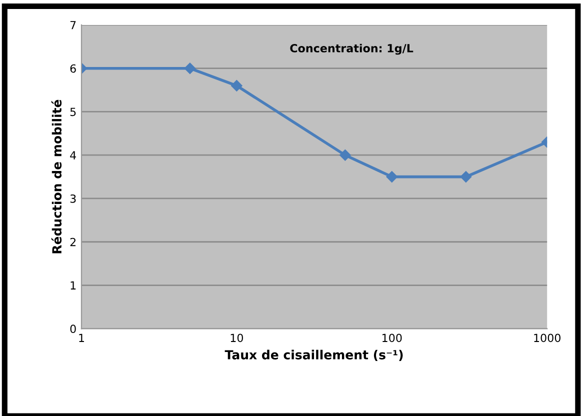 The height and width of the screenshot is (416, 582). Describe the element at coordinates (73, 112) in the screenshot. I see `y-tick-label: 5` at that location.